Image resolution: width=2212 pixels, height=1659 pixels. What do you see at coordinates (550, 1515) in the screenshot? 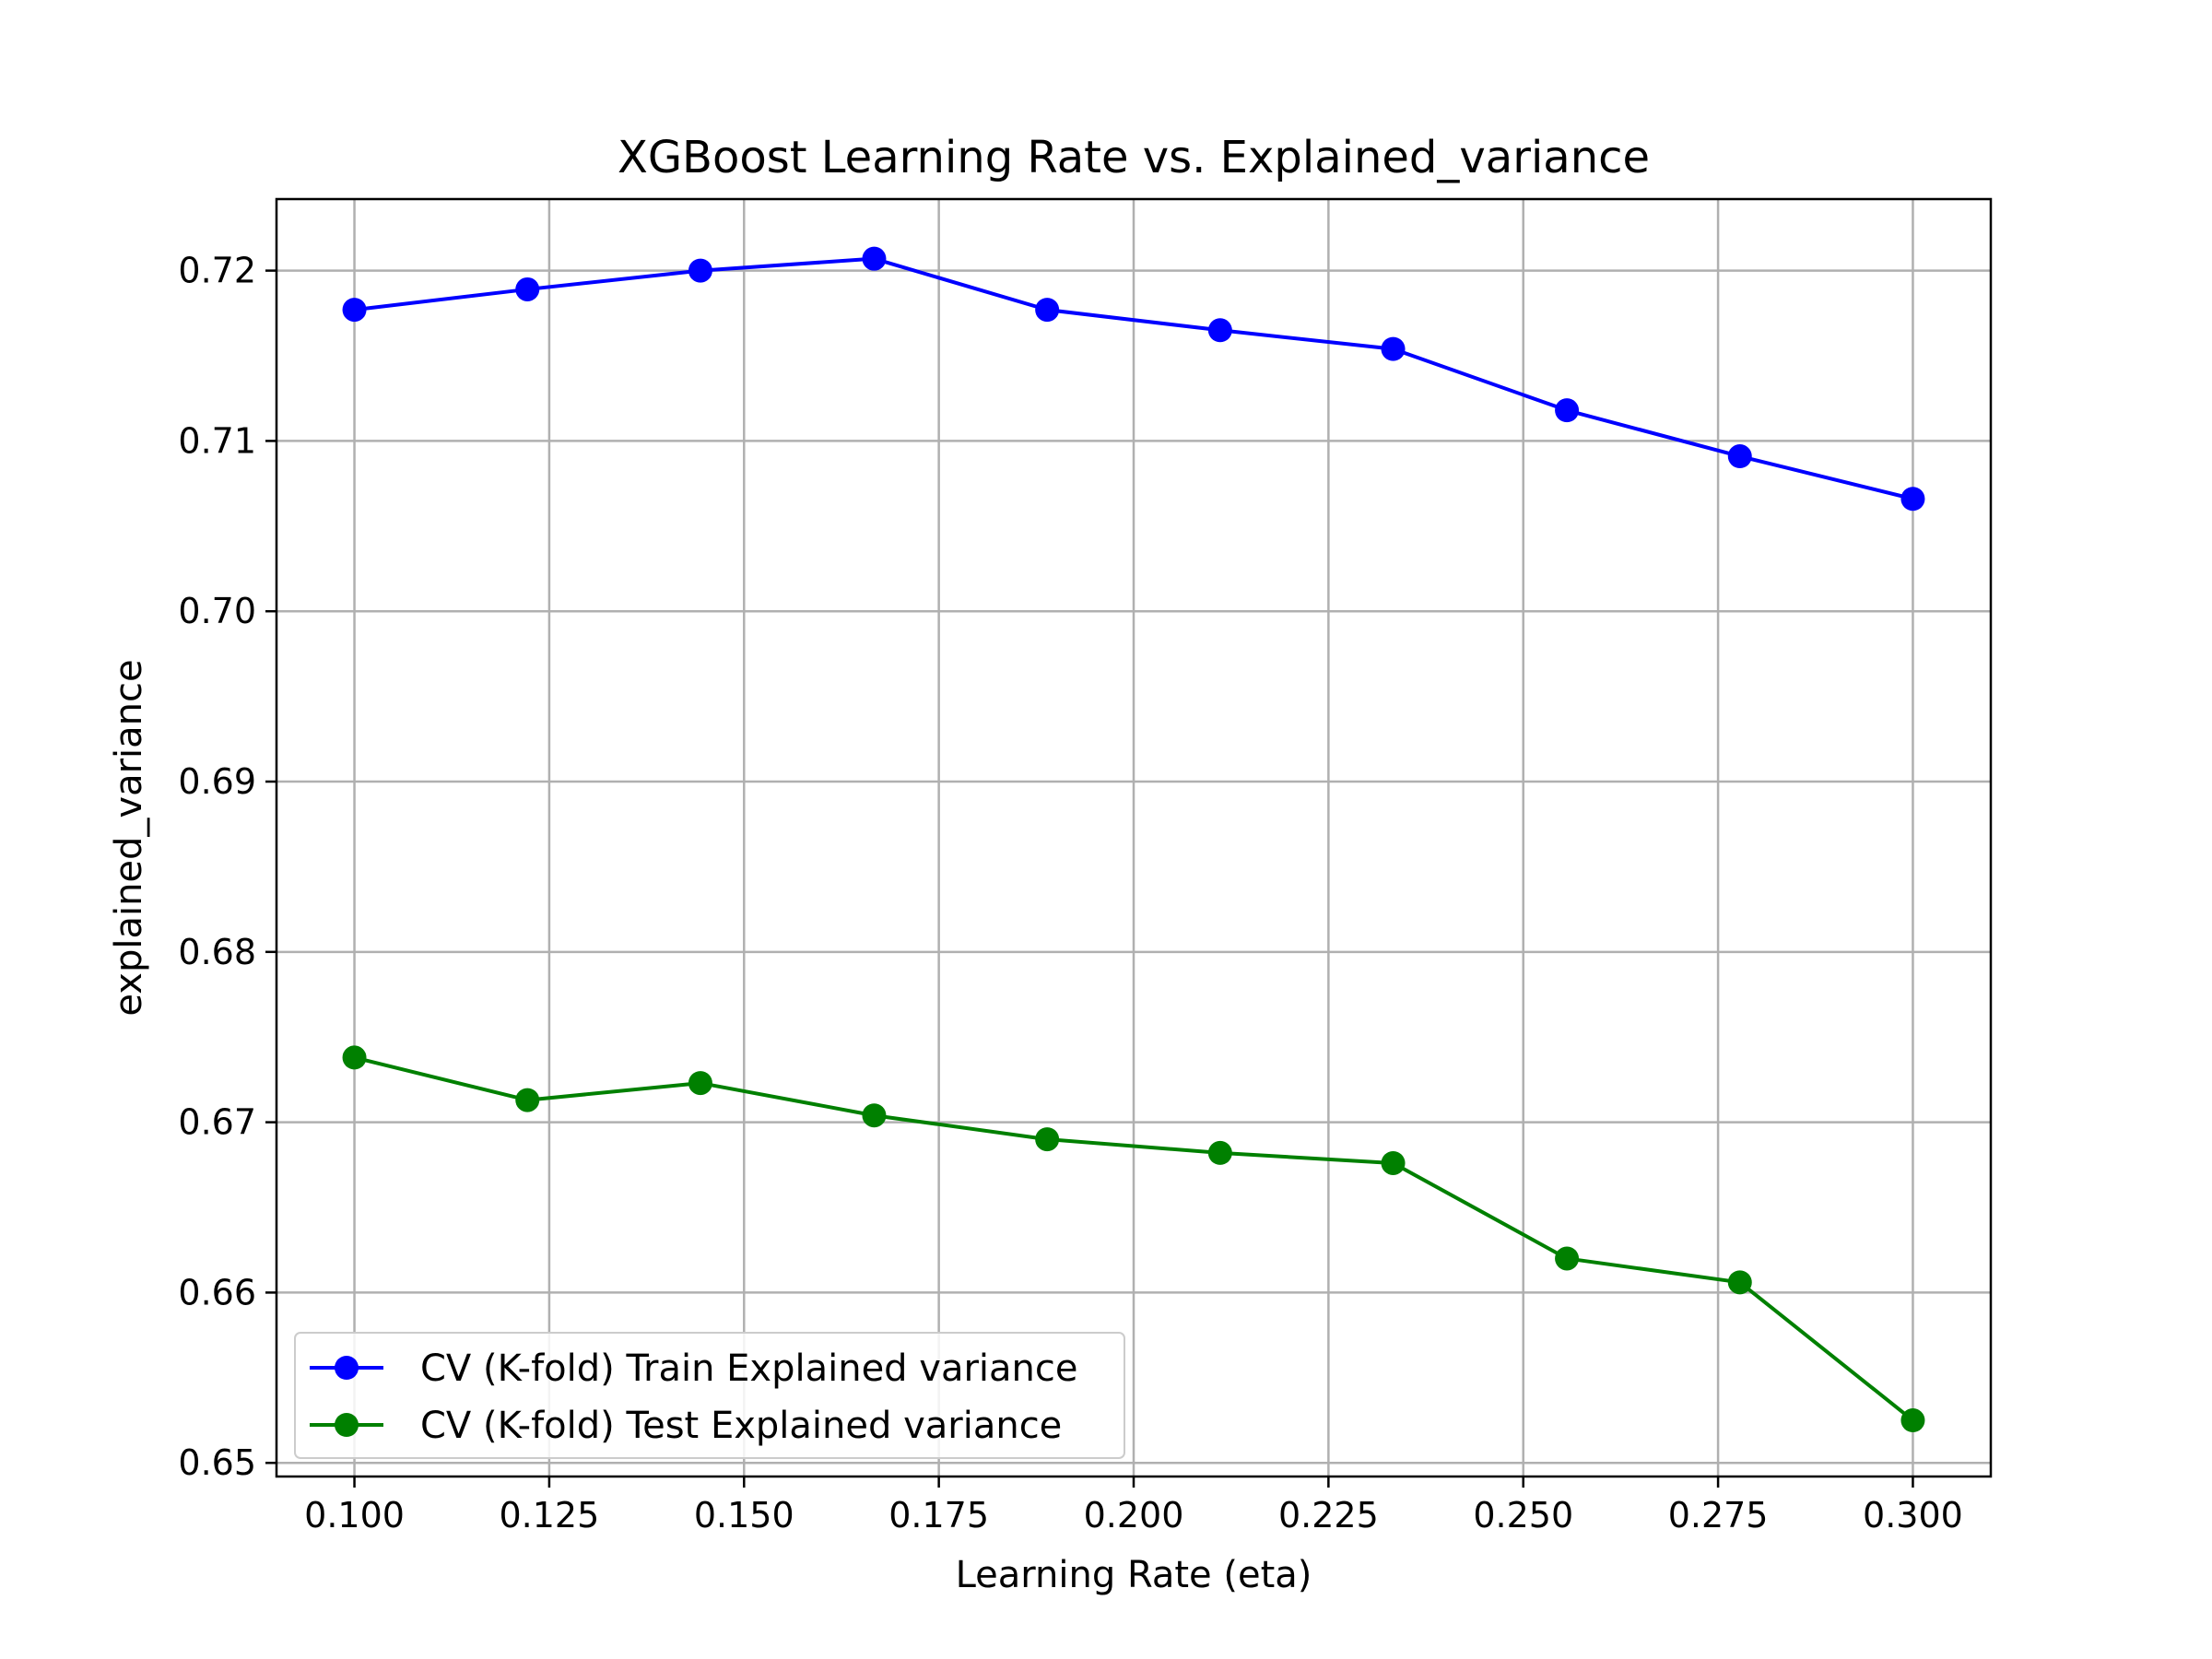
I see `x-tick-label: 0.125` at bounding box center [550, 1515].